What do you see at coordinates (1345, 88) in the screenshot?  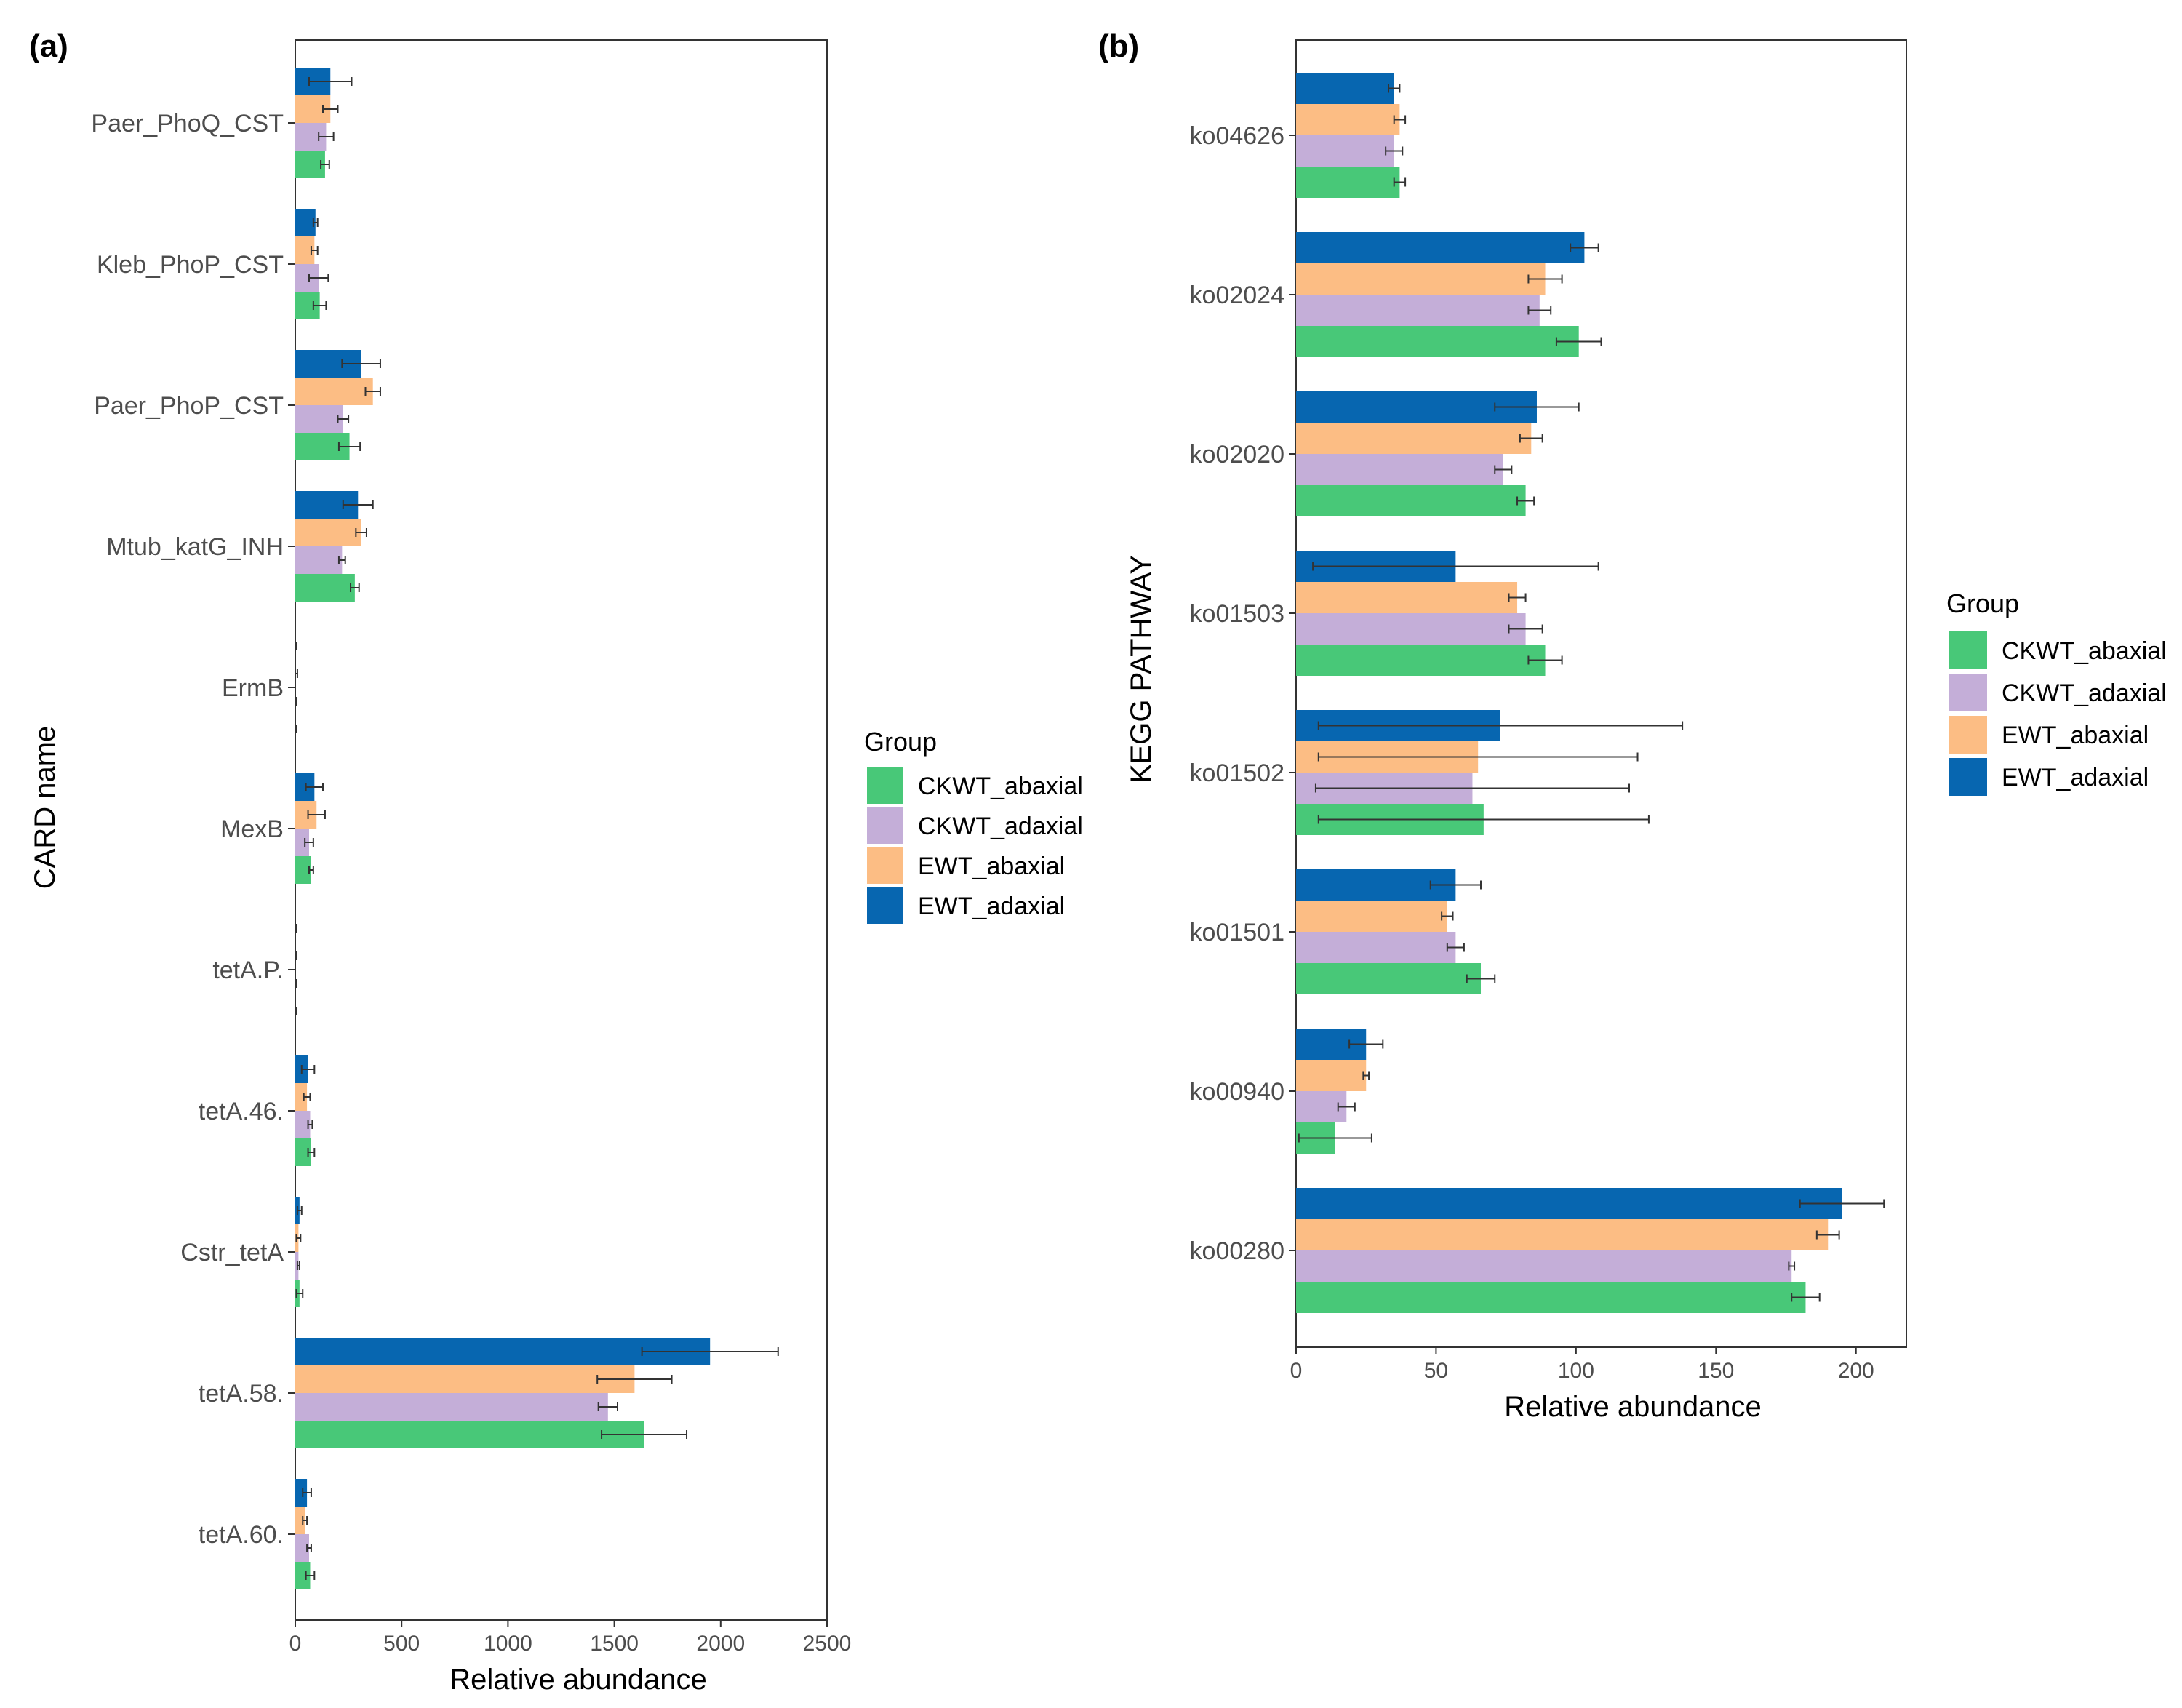 I see `panel-b-bar-ko04626-ewt-adaxial` at bounding box center [1345, 88].